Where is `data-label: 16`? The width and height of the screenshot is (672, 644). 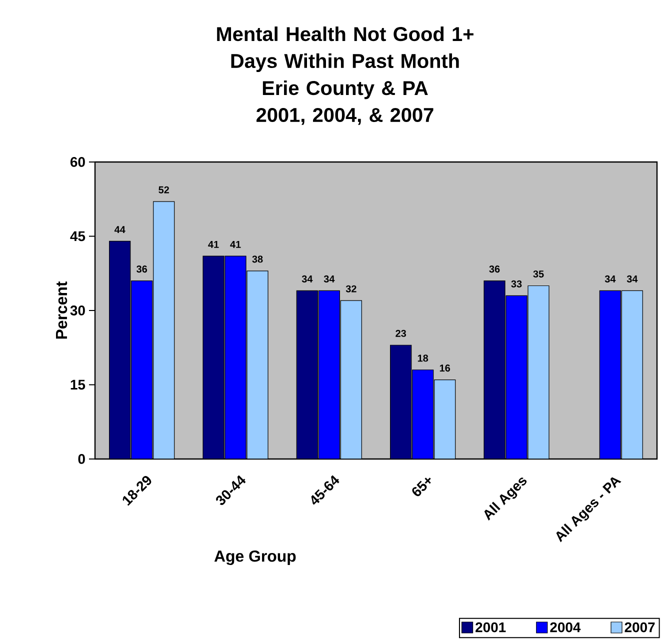
data-label: 16 is located at coordinates (445, 368).